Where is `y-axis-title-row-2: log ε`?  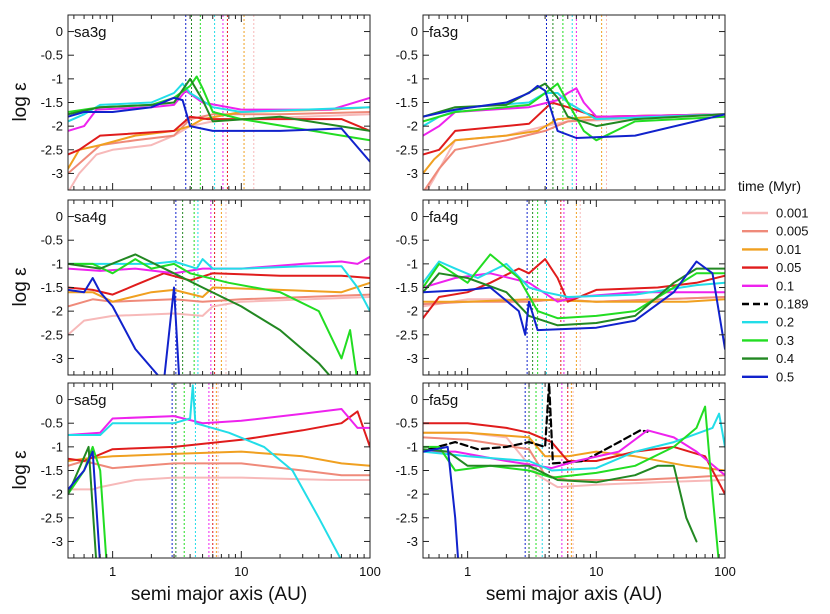
y-axis-title-row-2: log ε is located at coordinates (20, 287).